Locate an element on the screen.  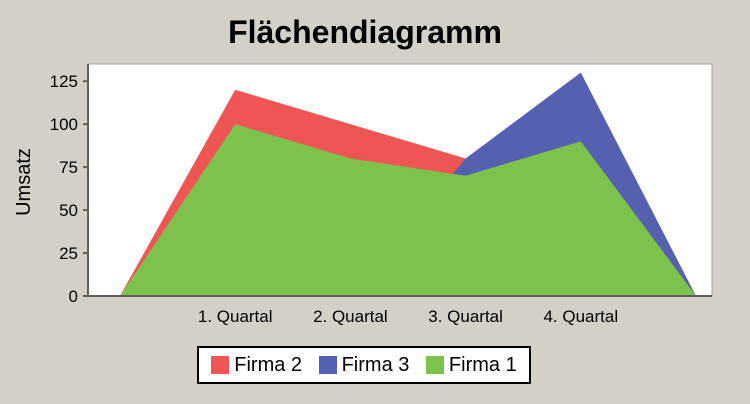
y-tick-label: 25 is located at coordinates (68, 253).